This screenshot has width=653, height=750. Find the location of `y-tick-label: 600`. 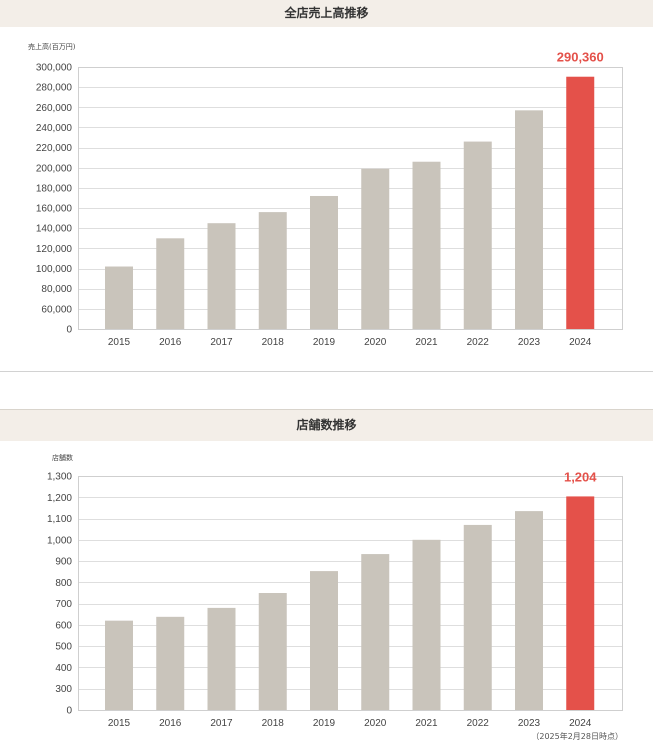

y-tick-label: 600 is located at coordinates (63, 625).